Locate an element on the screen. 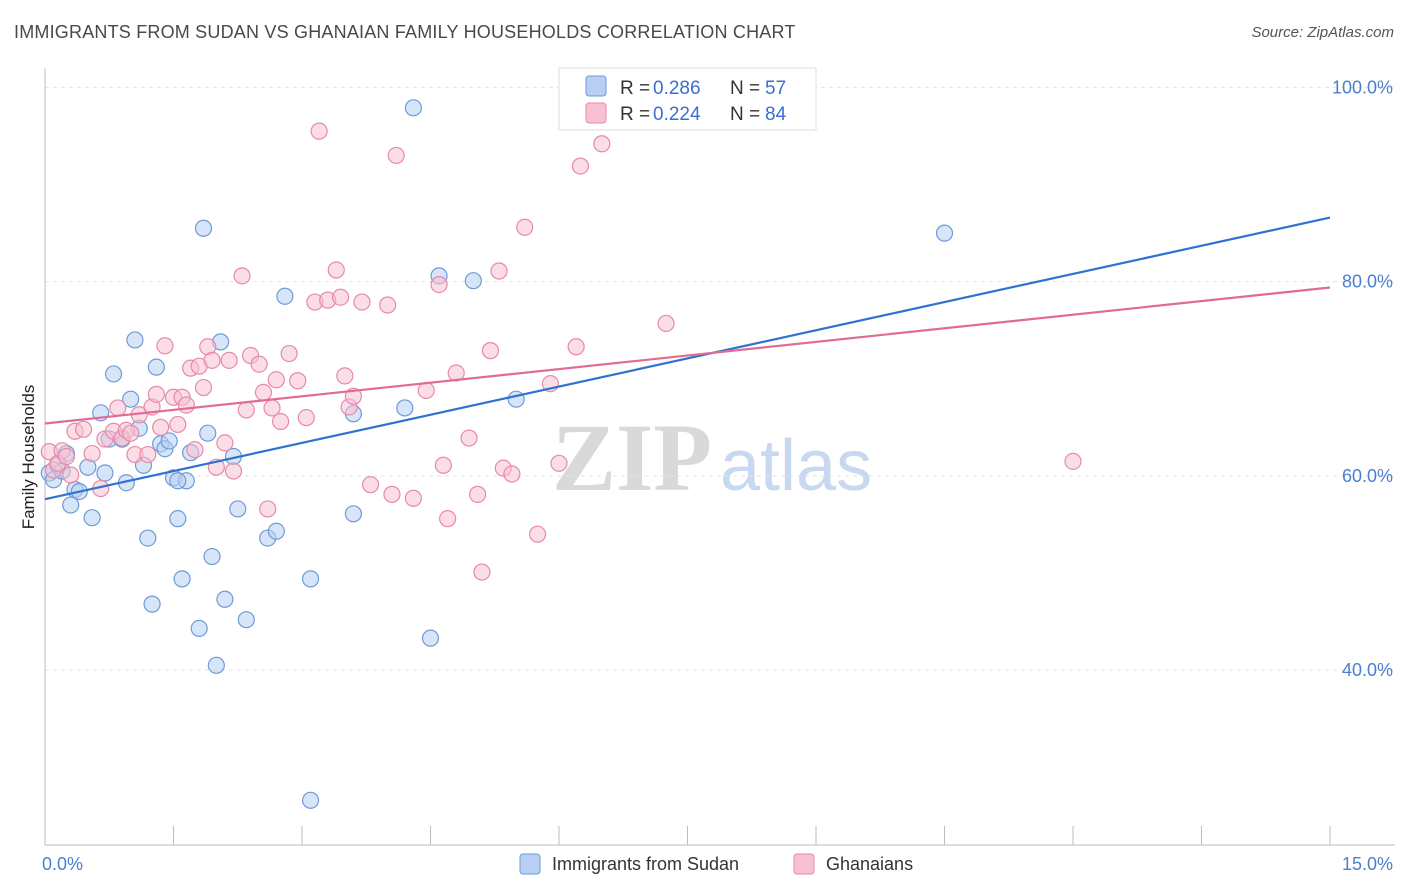 This screenshot has width=1406, height=892. ghanaians-trend-line is located at coordinates (687, 355).